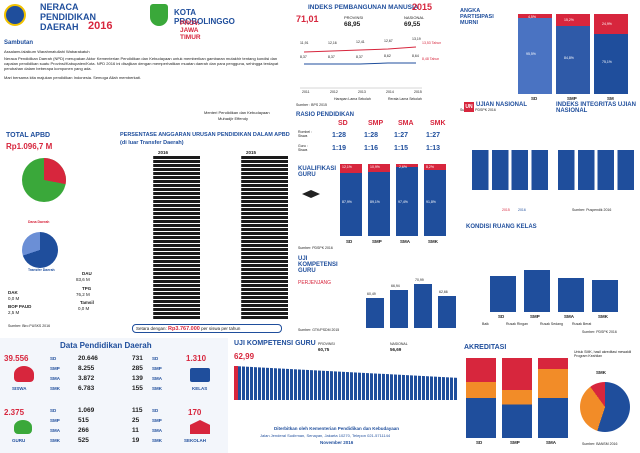 The height and width of the screenshot is (453, 640). I want to click on rasio-col-sd: SD, so click(343, 123).